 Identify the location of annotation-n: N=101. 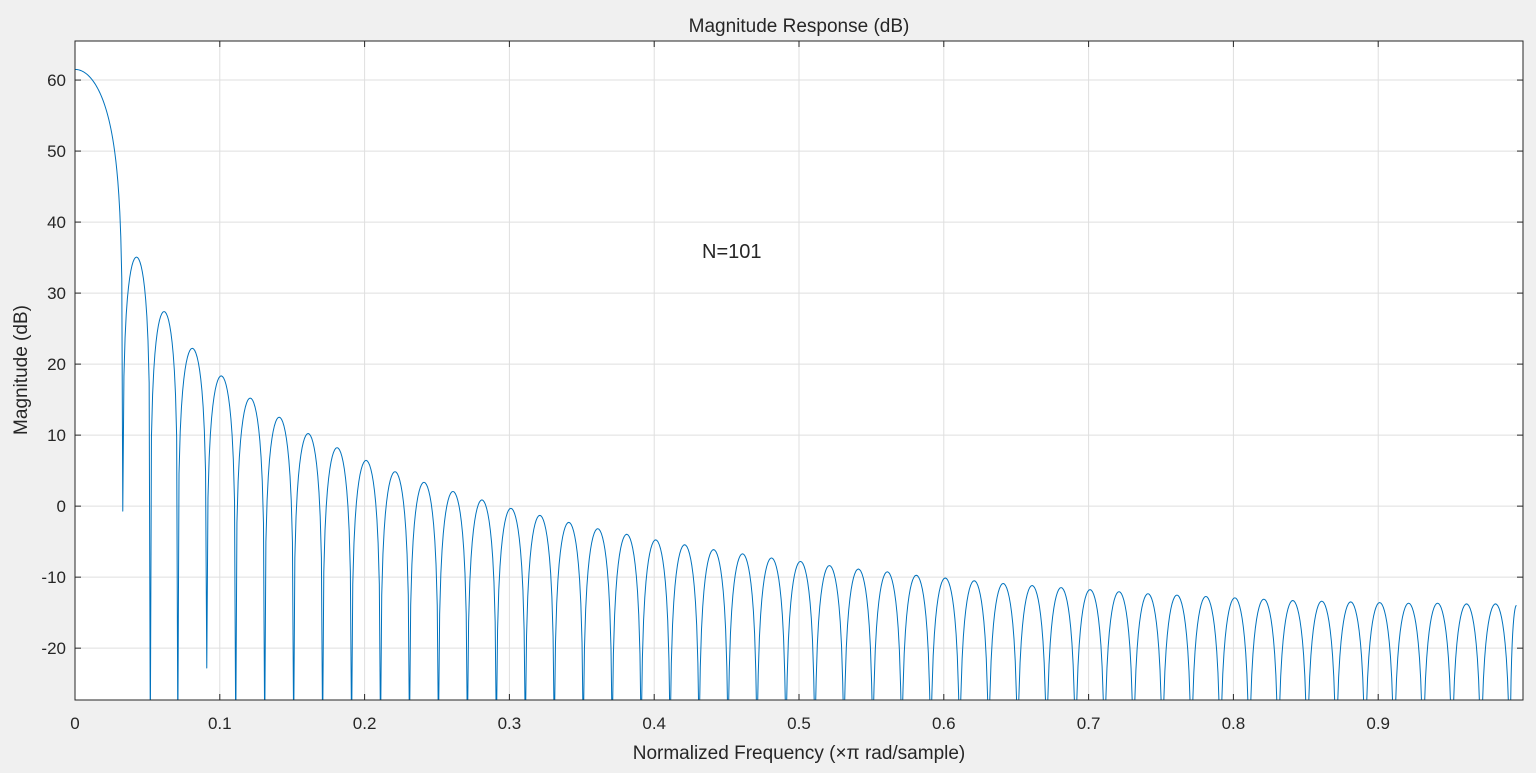
(732, 252).